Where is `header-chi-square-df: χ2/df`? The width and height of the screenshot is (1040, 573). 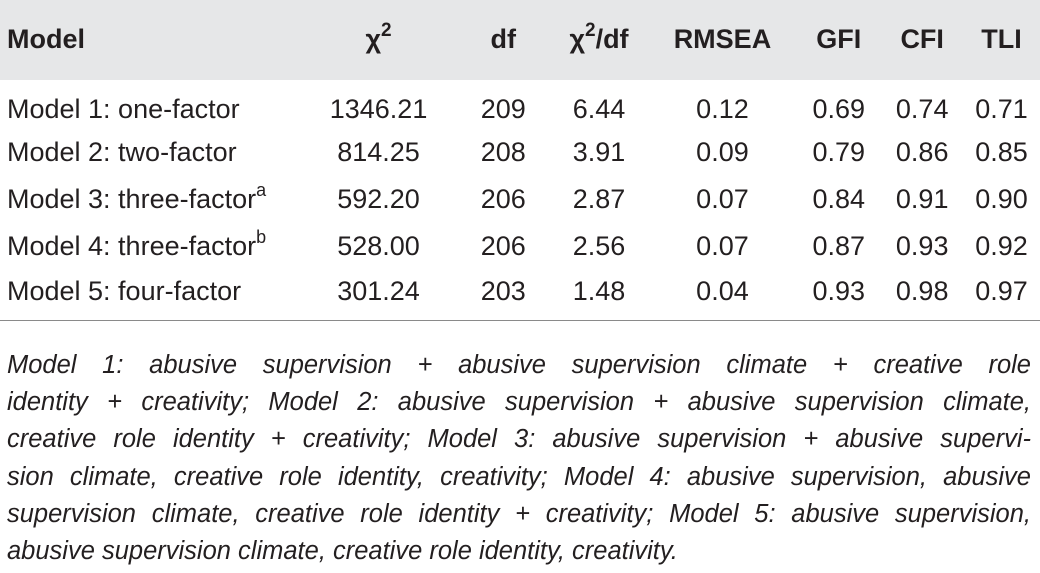 header-chi-square-df: χ2/df is located at coordinates (599, 36).